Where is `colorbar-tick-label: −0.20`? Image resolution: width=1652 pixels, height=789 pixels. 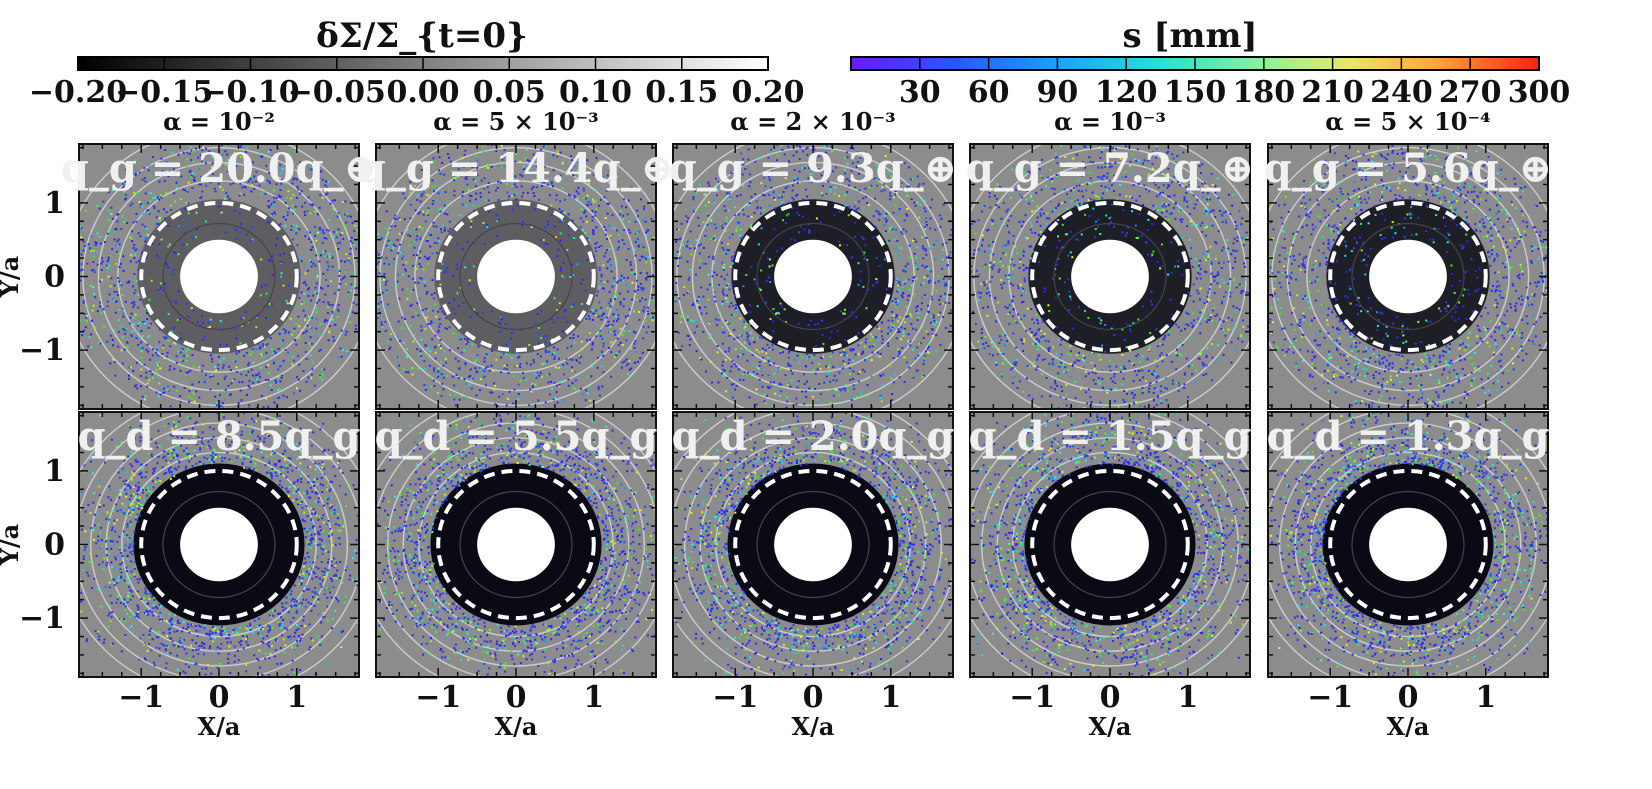 colorbar-tick-label: −0.20 is located at coordinates (78, 92).